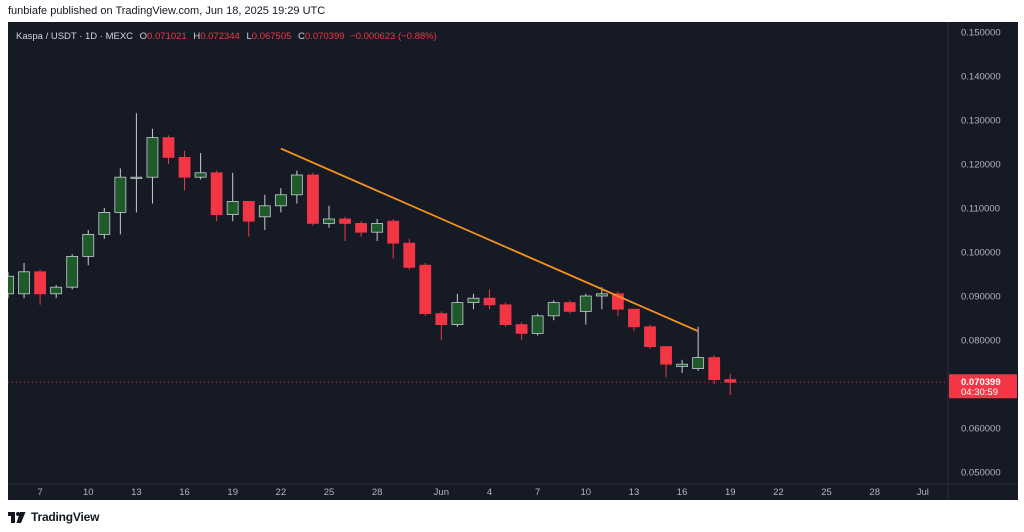  Describe the element at coordinates (393, 36) in the screenshot. I see `change-value: −0.000623 (−0.88%)` at that location.